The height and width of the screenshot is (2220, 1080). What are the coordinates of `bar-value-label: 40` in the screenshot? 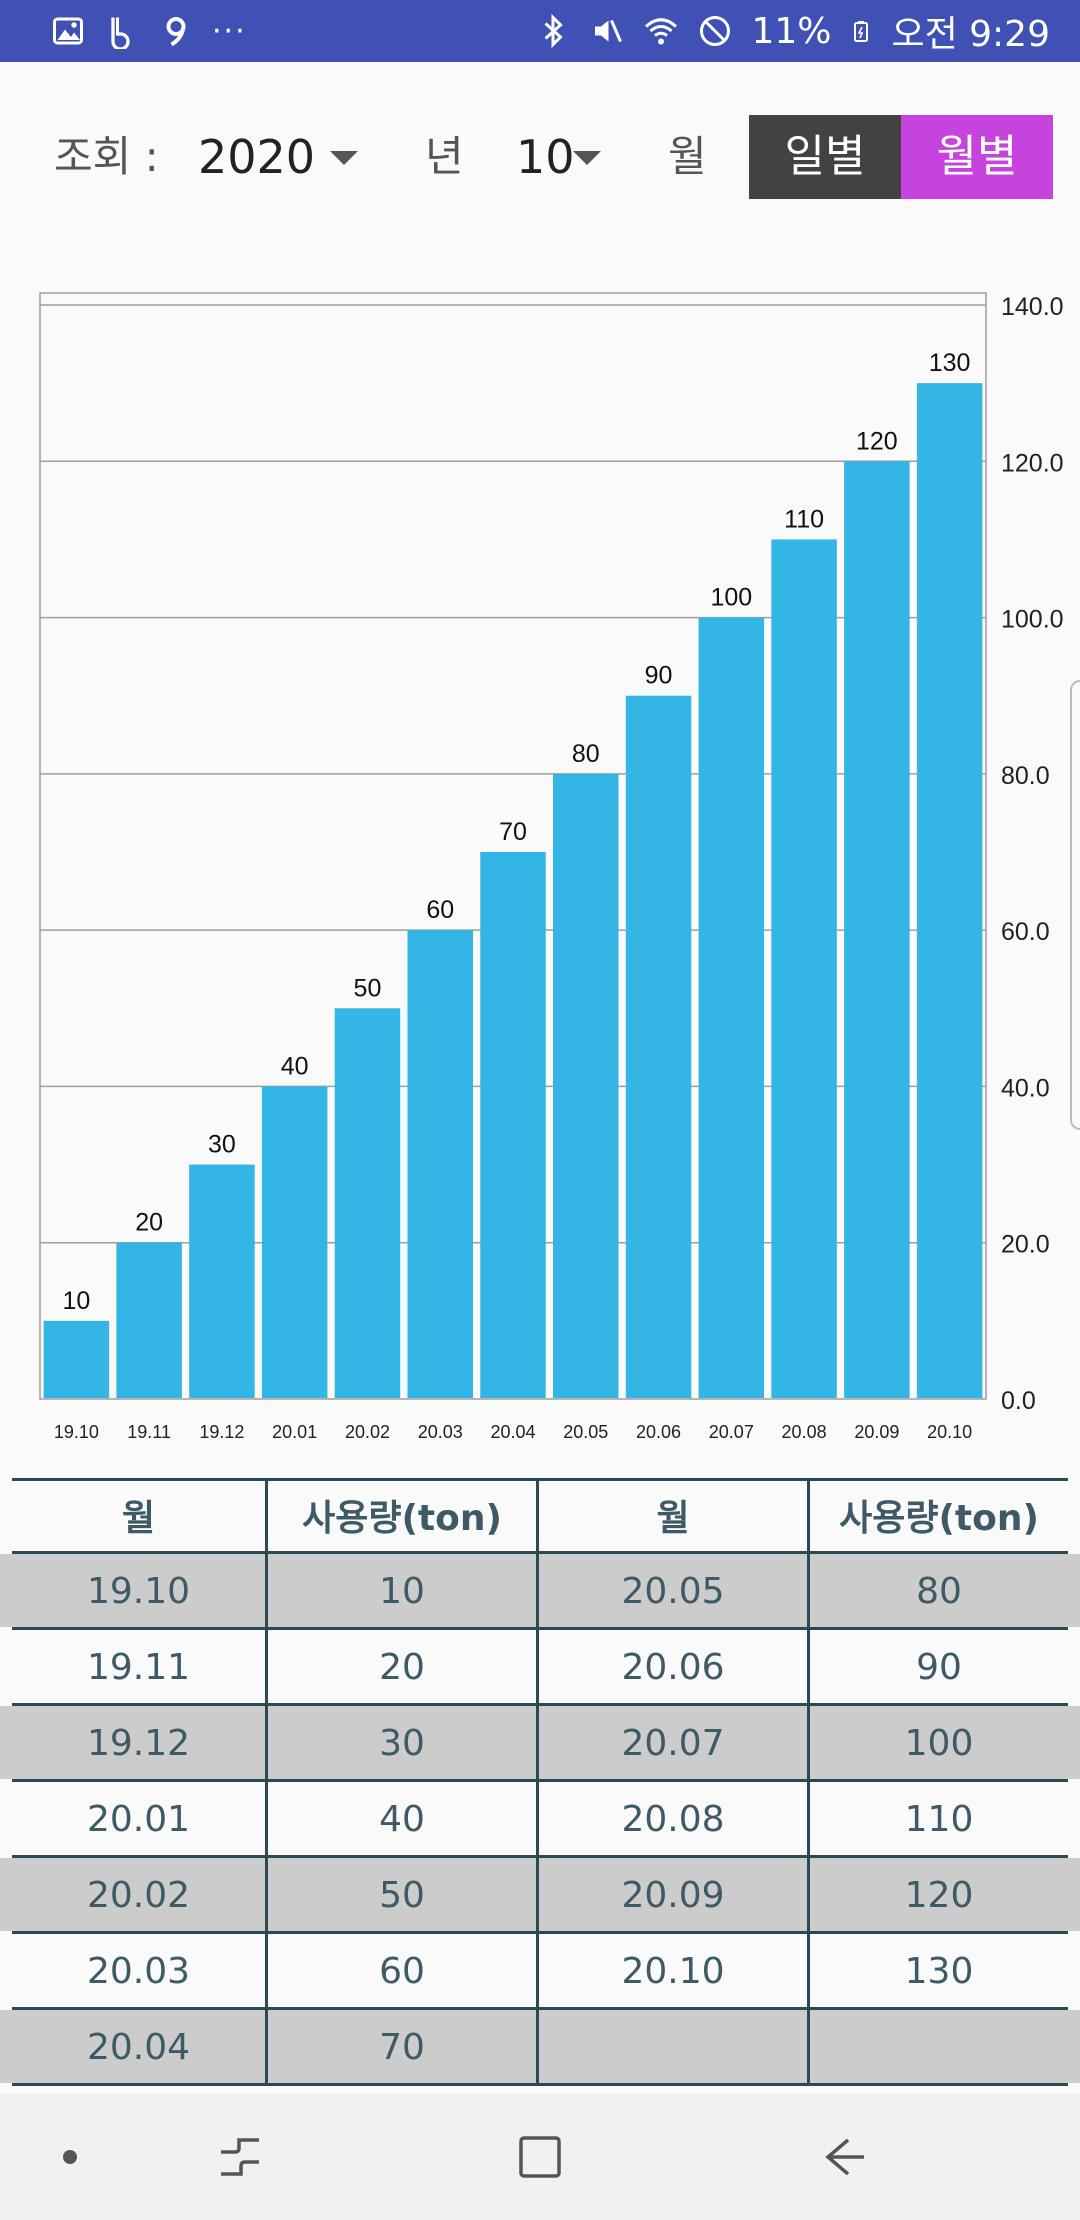 It's located at (295, 1066).